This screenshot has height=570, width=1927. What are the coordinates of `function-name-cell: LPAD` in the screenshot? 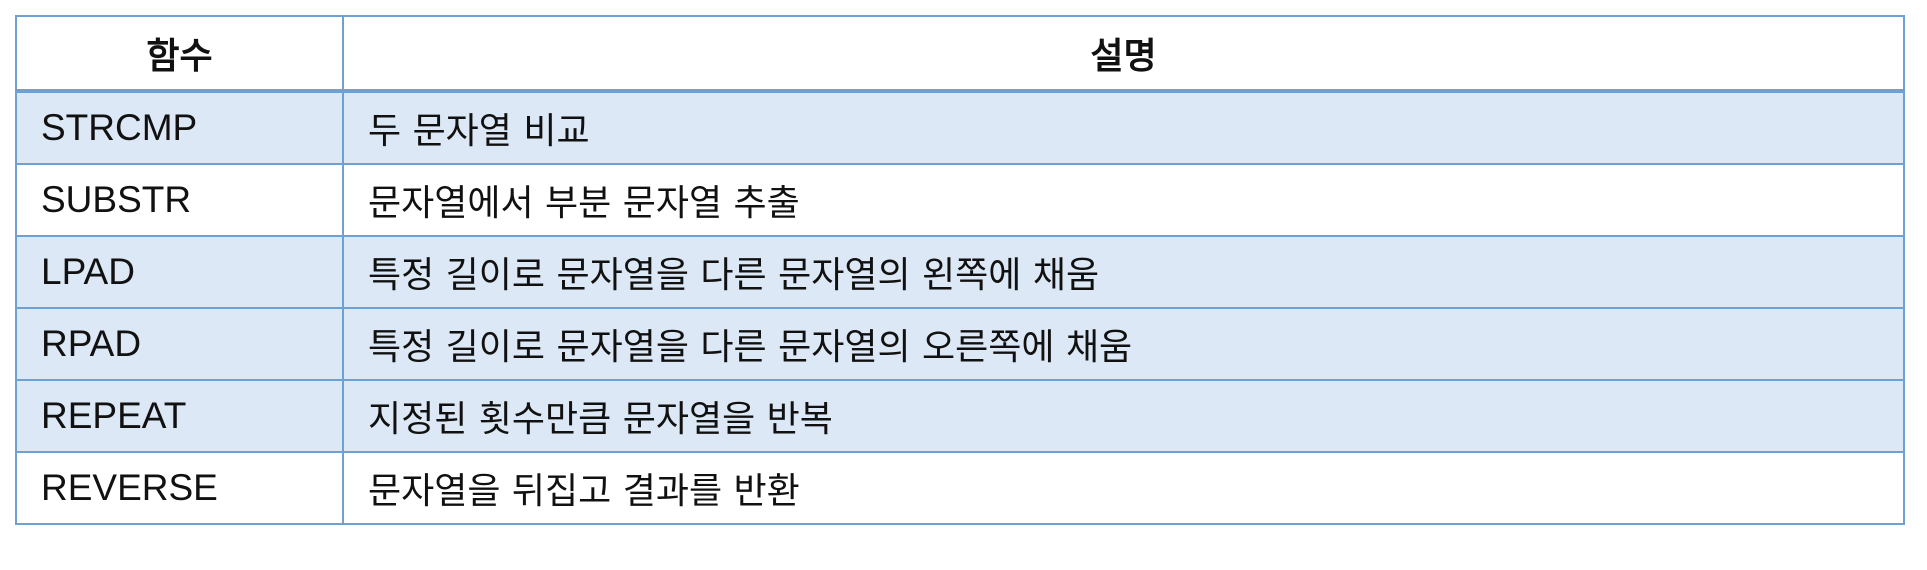 It's located at (179, 272).